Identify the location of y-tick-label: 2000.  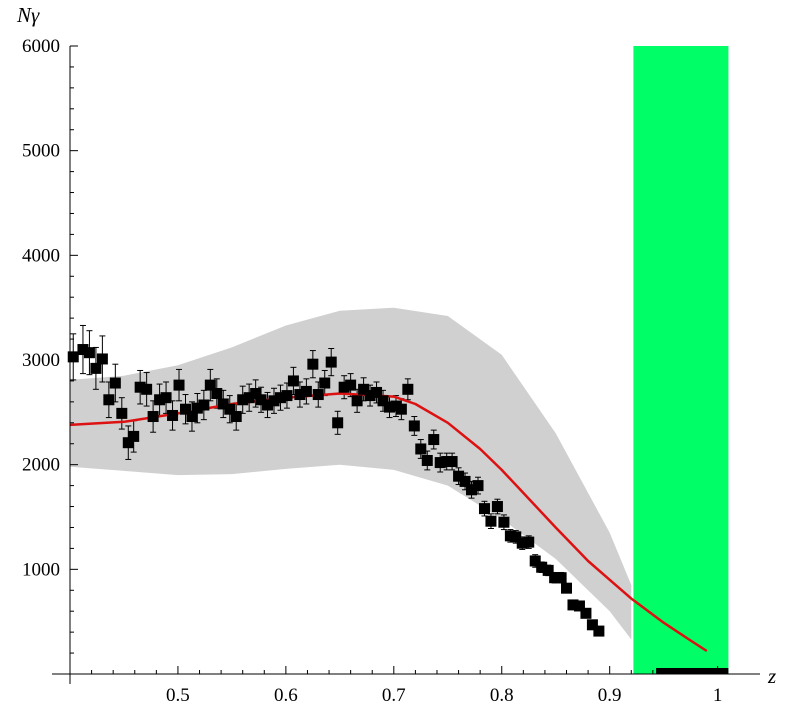
(41, 465).